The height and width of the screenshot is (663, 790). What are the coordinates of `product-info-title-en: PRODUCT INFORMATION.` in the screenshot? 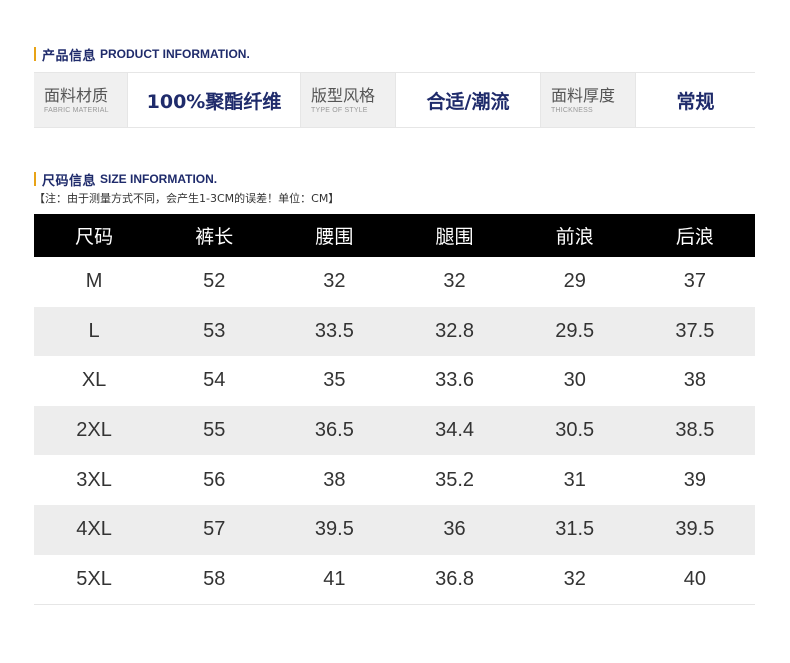 It's located at (175, 54).